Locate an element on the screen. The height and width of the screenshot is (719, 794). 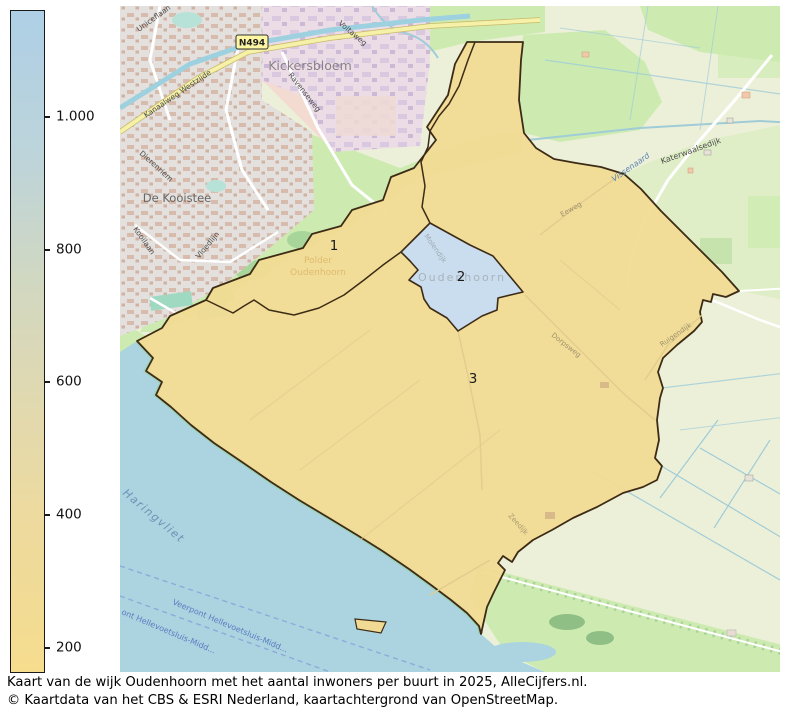
farm-buildings is located at coordinates (667, 266).